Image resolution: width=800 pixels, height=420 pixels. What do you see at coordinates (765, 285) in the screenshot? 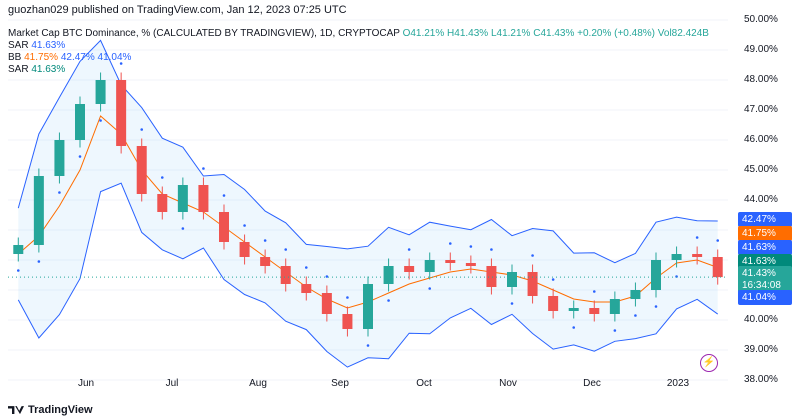
I see `countdown-tag: 16:34:08` at bounding box center [765, 285].